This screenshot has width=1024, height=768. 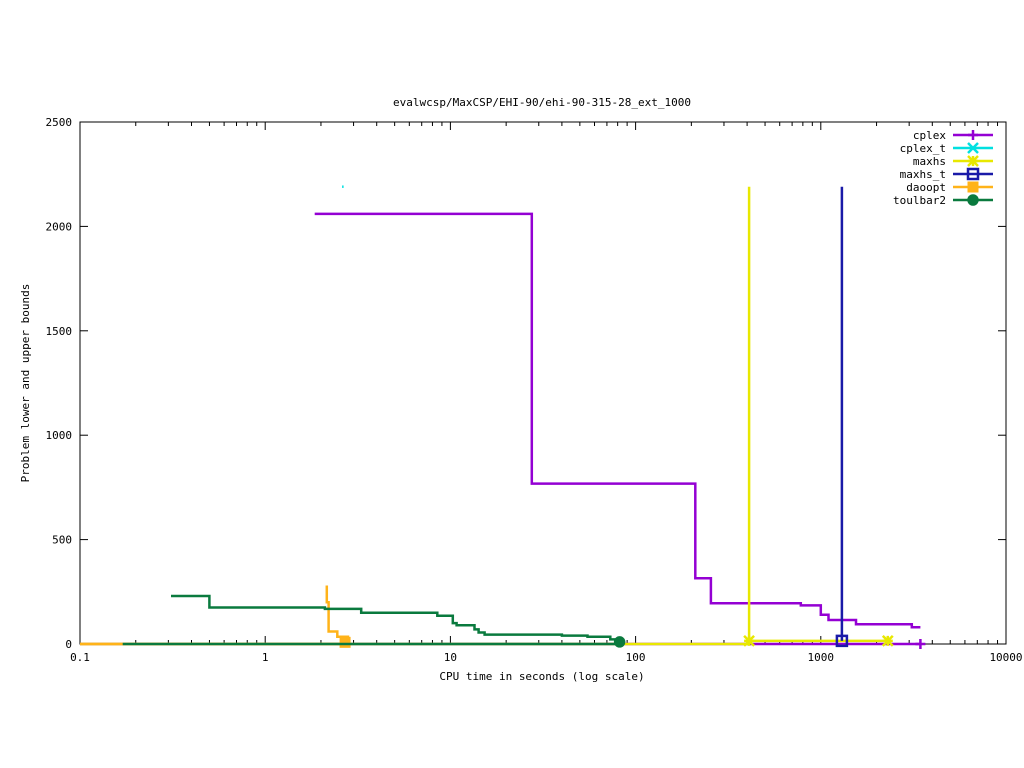 I want to click on series-line-maxhs, so click(x=817, y=414).